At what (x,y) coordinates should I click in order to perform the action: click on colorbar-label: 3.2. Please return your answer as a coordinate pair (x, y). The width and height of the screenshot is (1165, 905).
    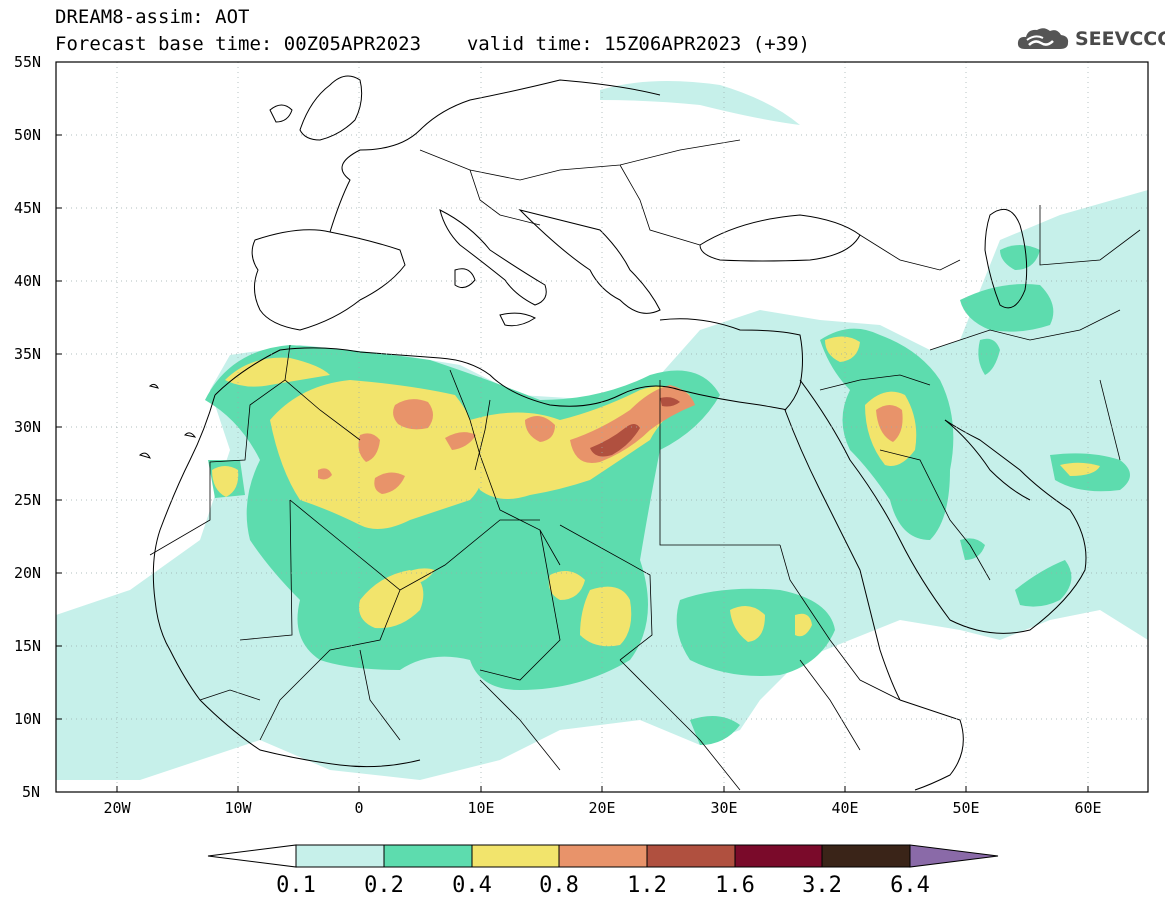
    Looking at the image, I should click on (822, 885).